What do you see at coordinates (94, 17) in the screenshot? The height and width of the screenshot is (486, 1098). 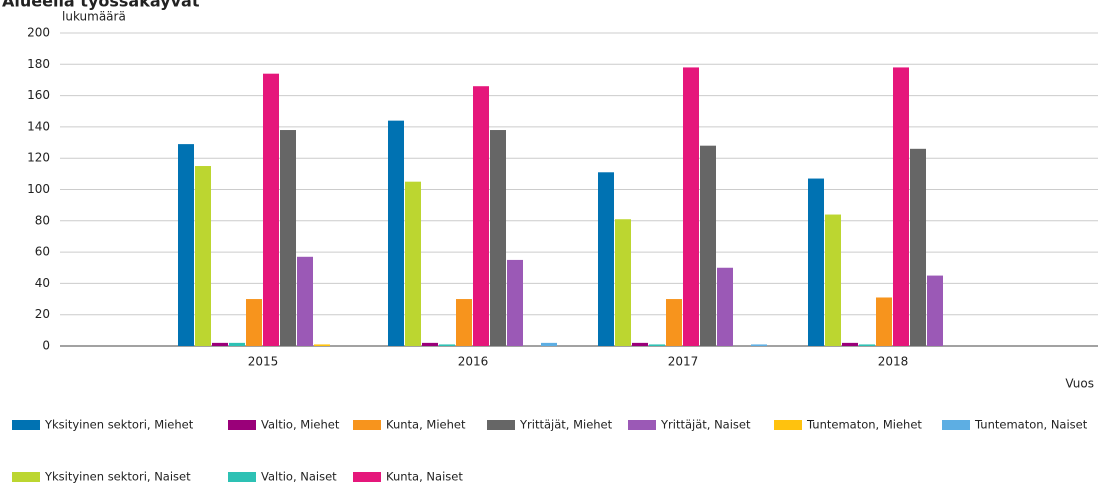 I see `y-axis-label: lukumäärä` at bounding box center [94, 17].